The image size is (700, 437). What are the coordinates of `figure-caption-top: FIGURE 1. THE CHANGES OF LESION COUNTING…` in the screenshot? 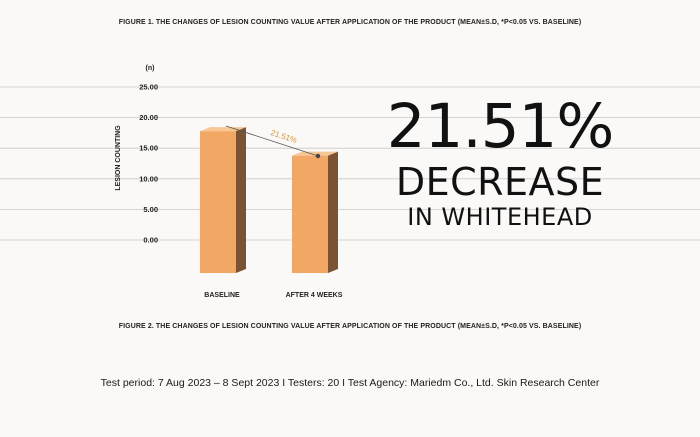 It's located at (350, 22).